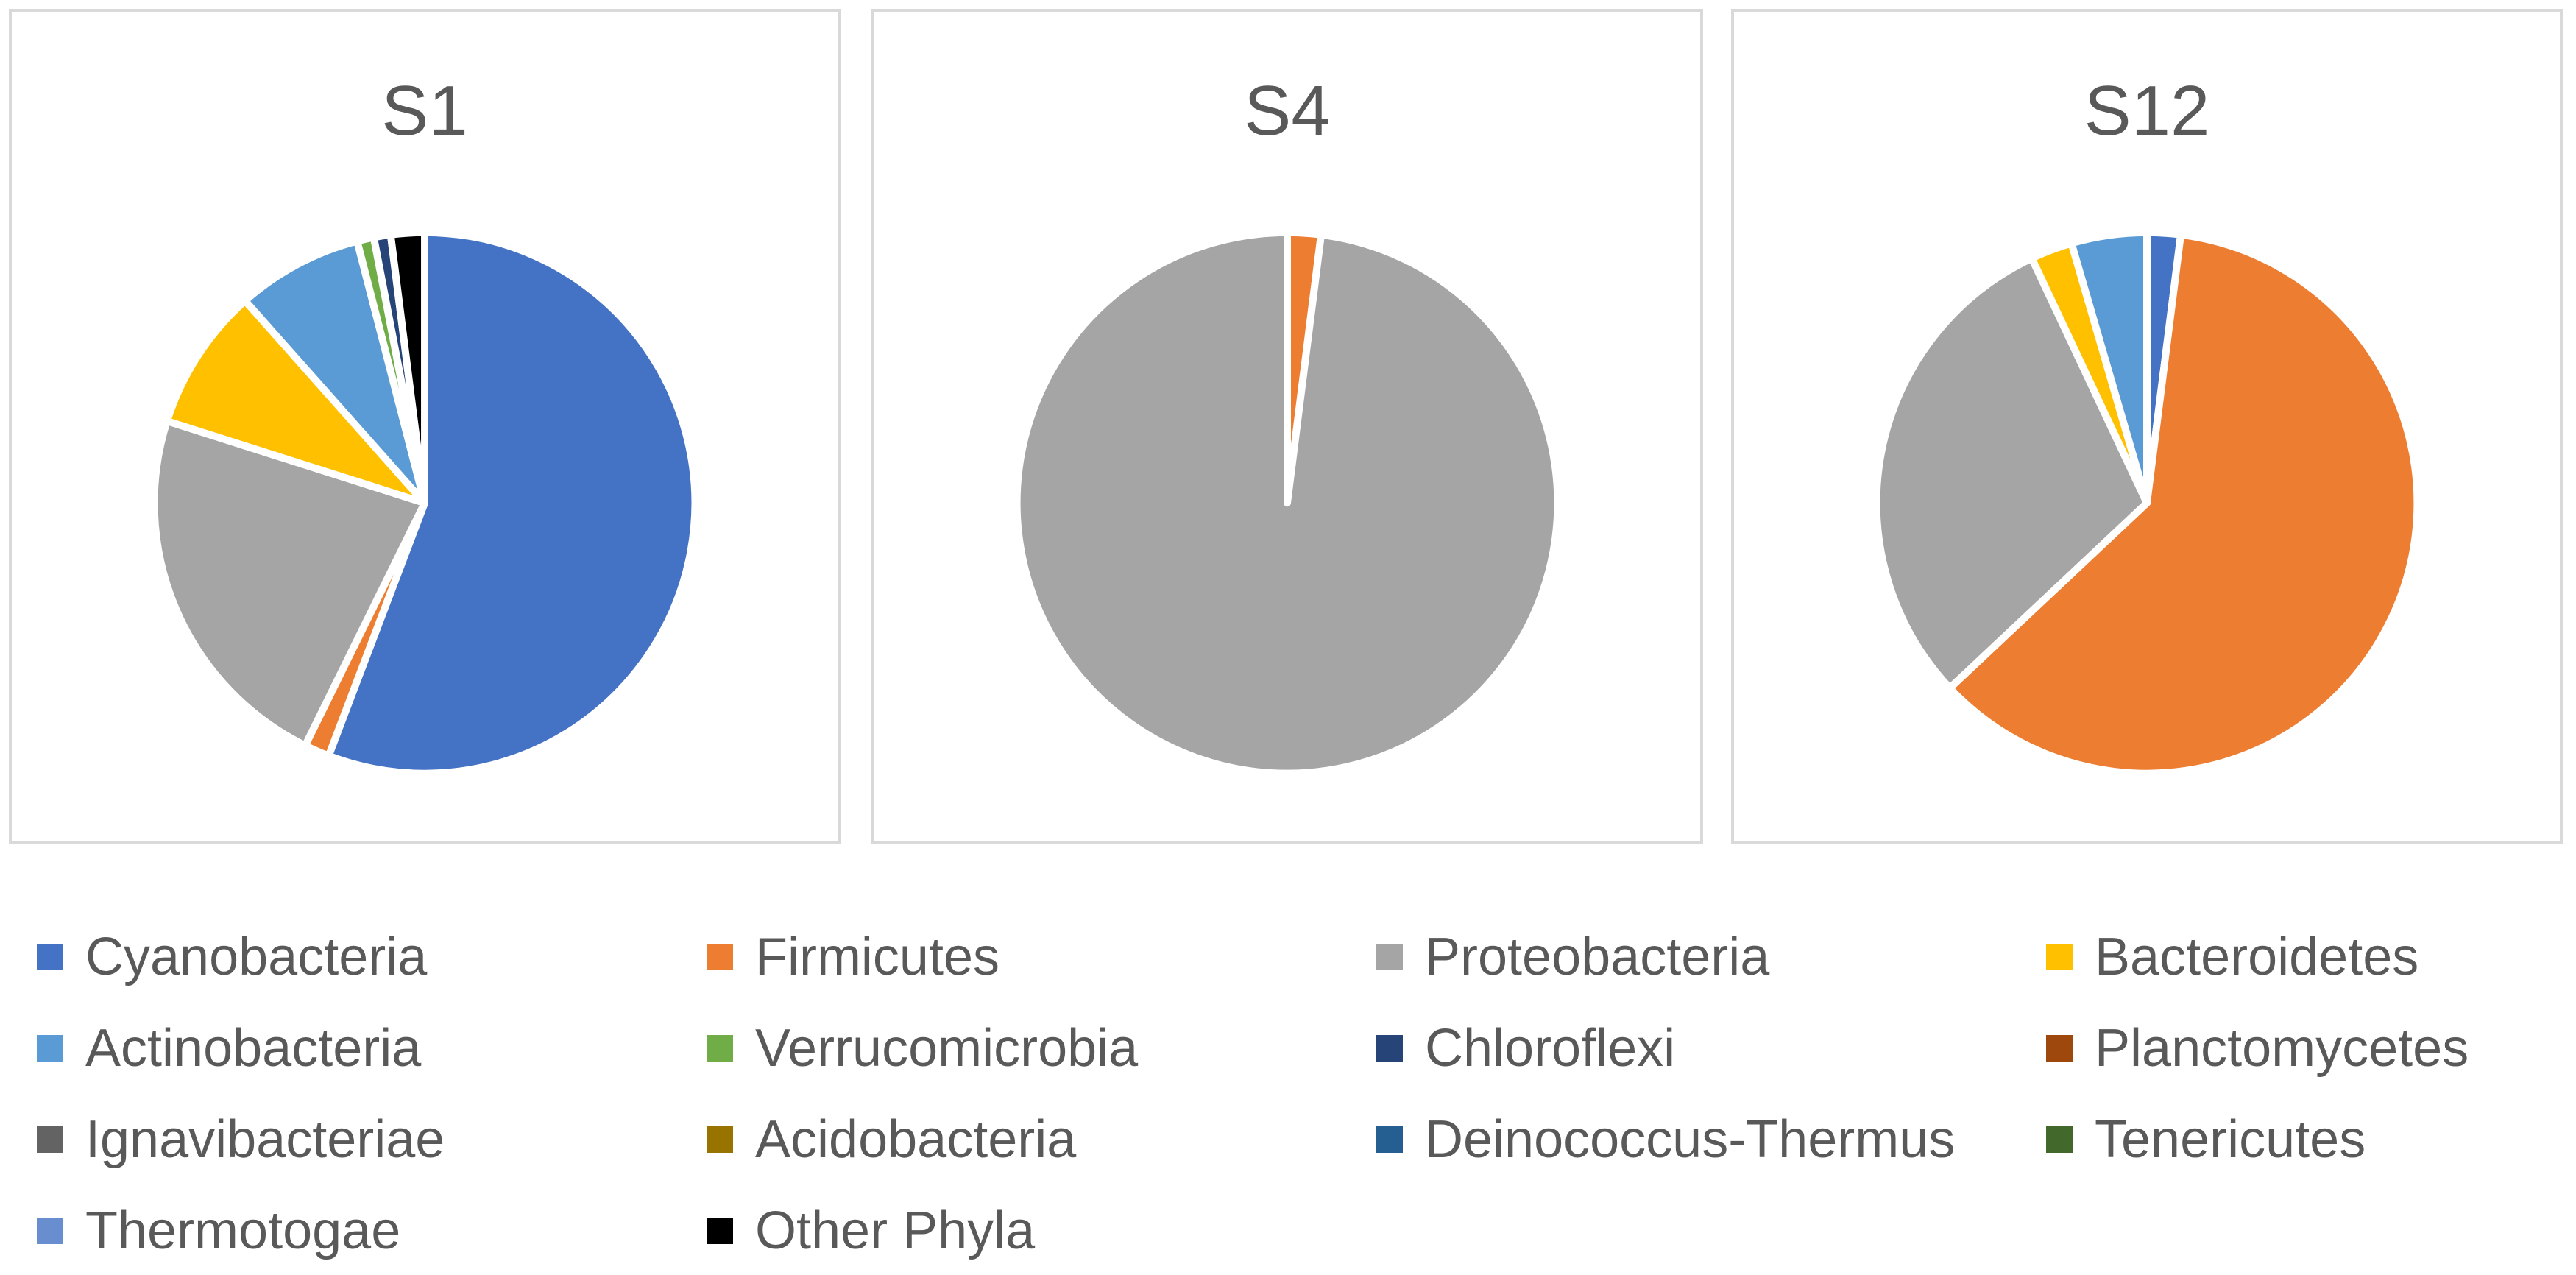  What do you see at coordinates (424, 110) in the screenshot?
I see `chart-title: S1` at bounding box center [424, 110].